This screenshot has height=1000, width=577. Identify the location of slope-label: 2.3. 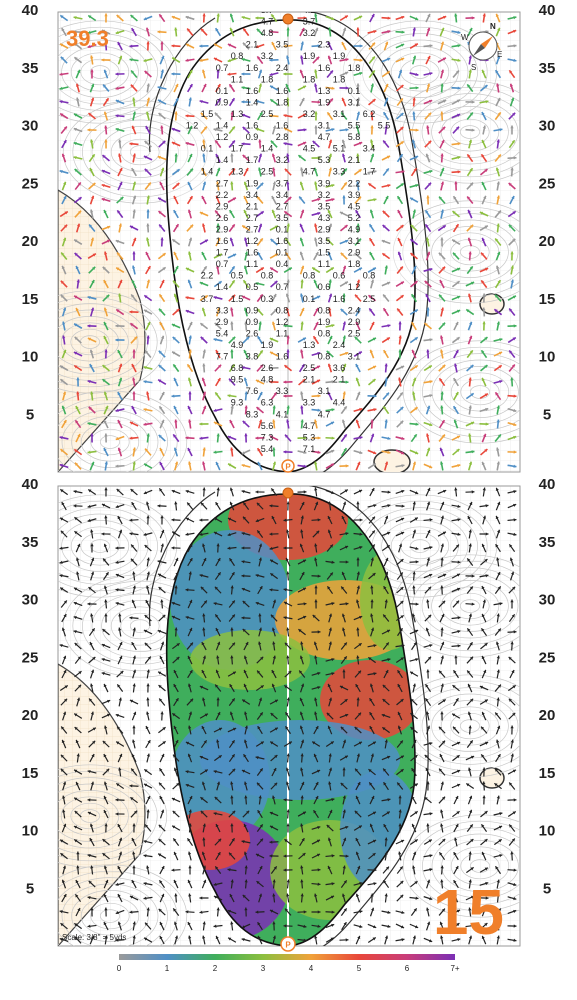
(324, 45).